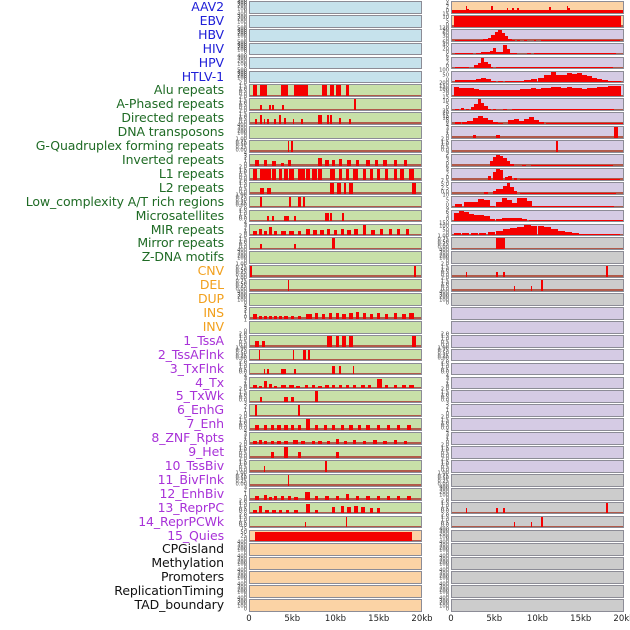 The width and height of the screenshot is (630, 630). What do you see at coordinates (527, 465) in the screenshot?
I see `track-right-10-tssbiv: 2.0 1.5 1.0 0.5 0.0` at bounding box center [527, 465].